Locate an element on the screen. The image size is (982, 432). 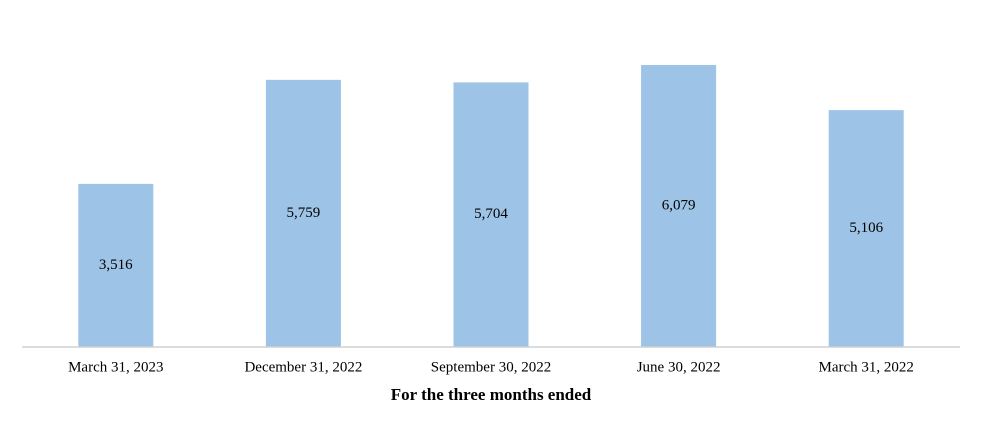
x-tick-label: March 31, 2022 is located at coordinates (865, 367).